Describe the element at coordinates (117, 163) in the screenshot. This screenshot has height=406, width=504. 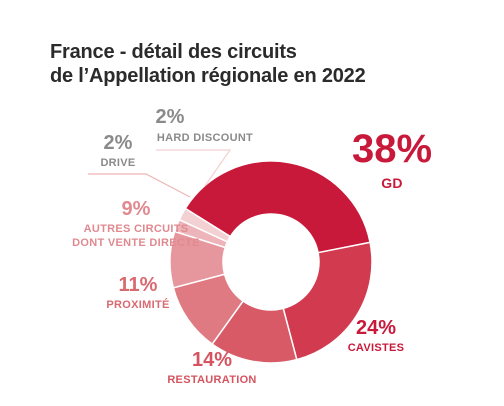
I see `slice-category-label-6: DRIVE` at that location.